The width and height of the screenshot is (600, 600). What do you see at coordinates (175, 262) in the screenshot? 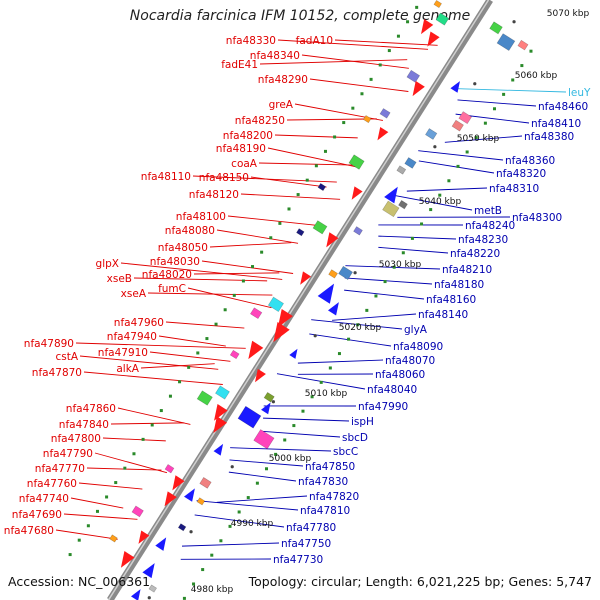
I see `gene-label-left: nfa48030` at bounding box center [175, 262].